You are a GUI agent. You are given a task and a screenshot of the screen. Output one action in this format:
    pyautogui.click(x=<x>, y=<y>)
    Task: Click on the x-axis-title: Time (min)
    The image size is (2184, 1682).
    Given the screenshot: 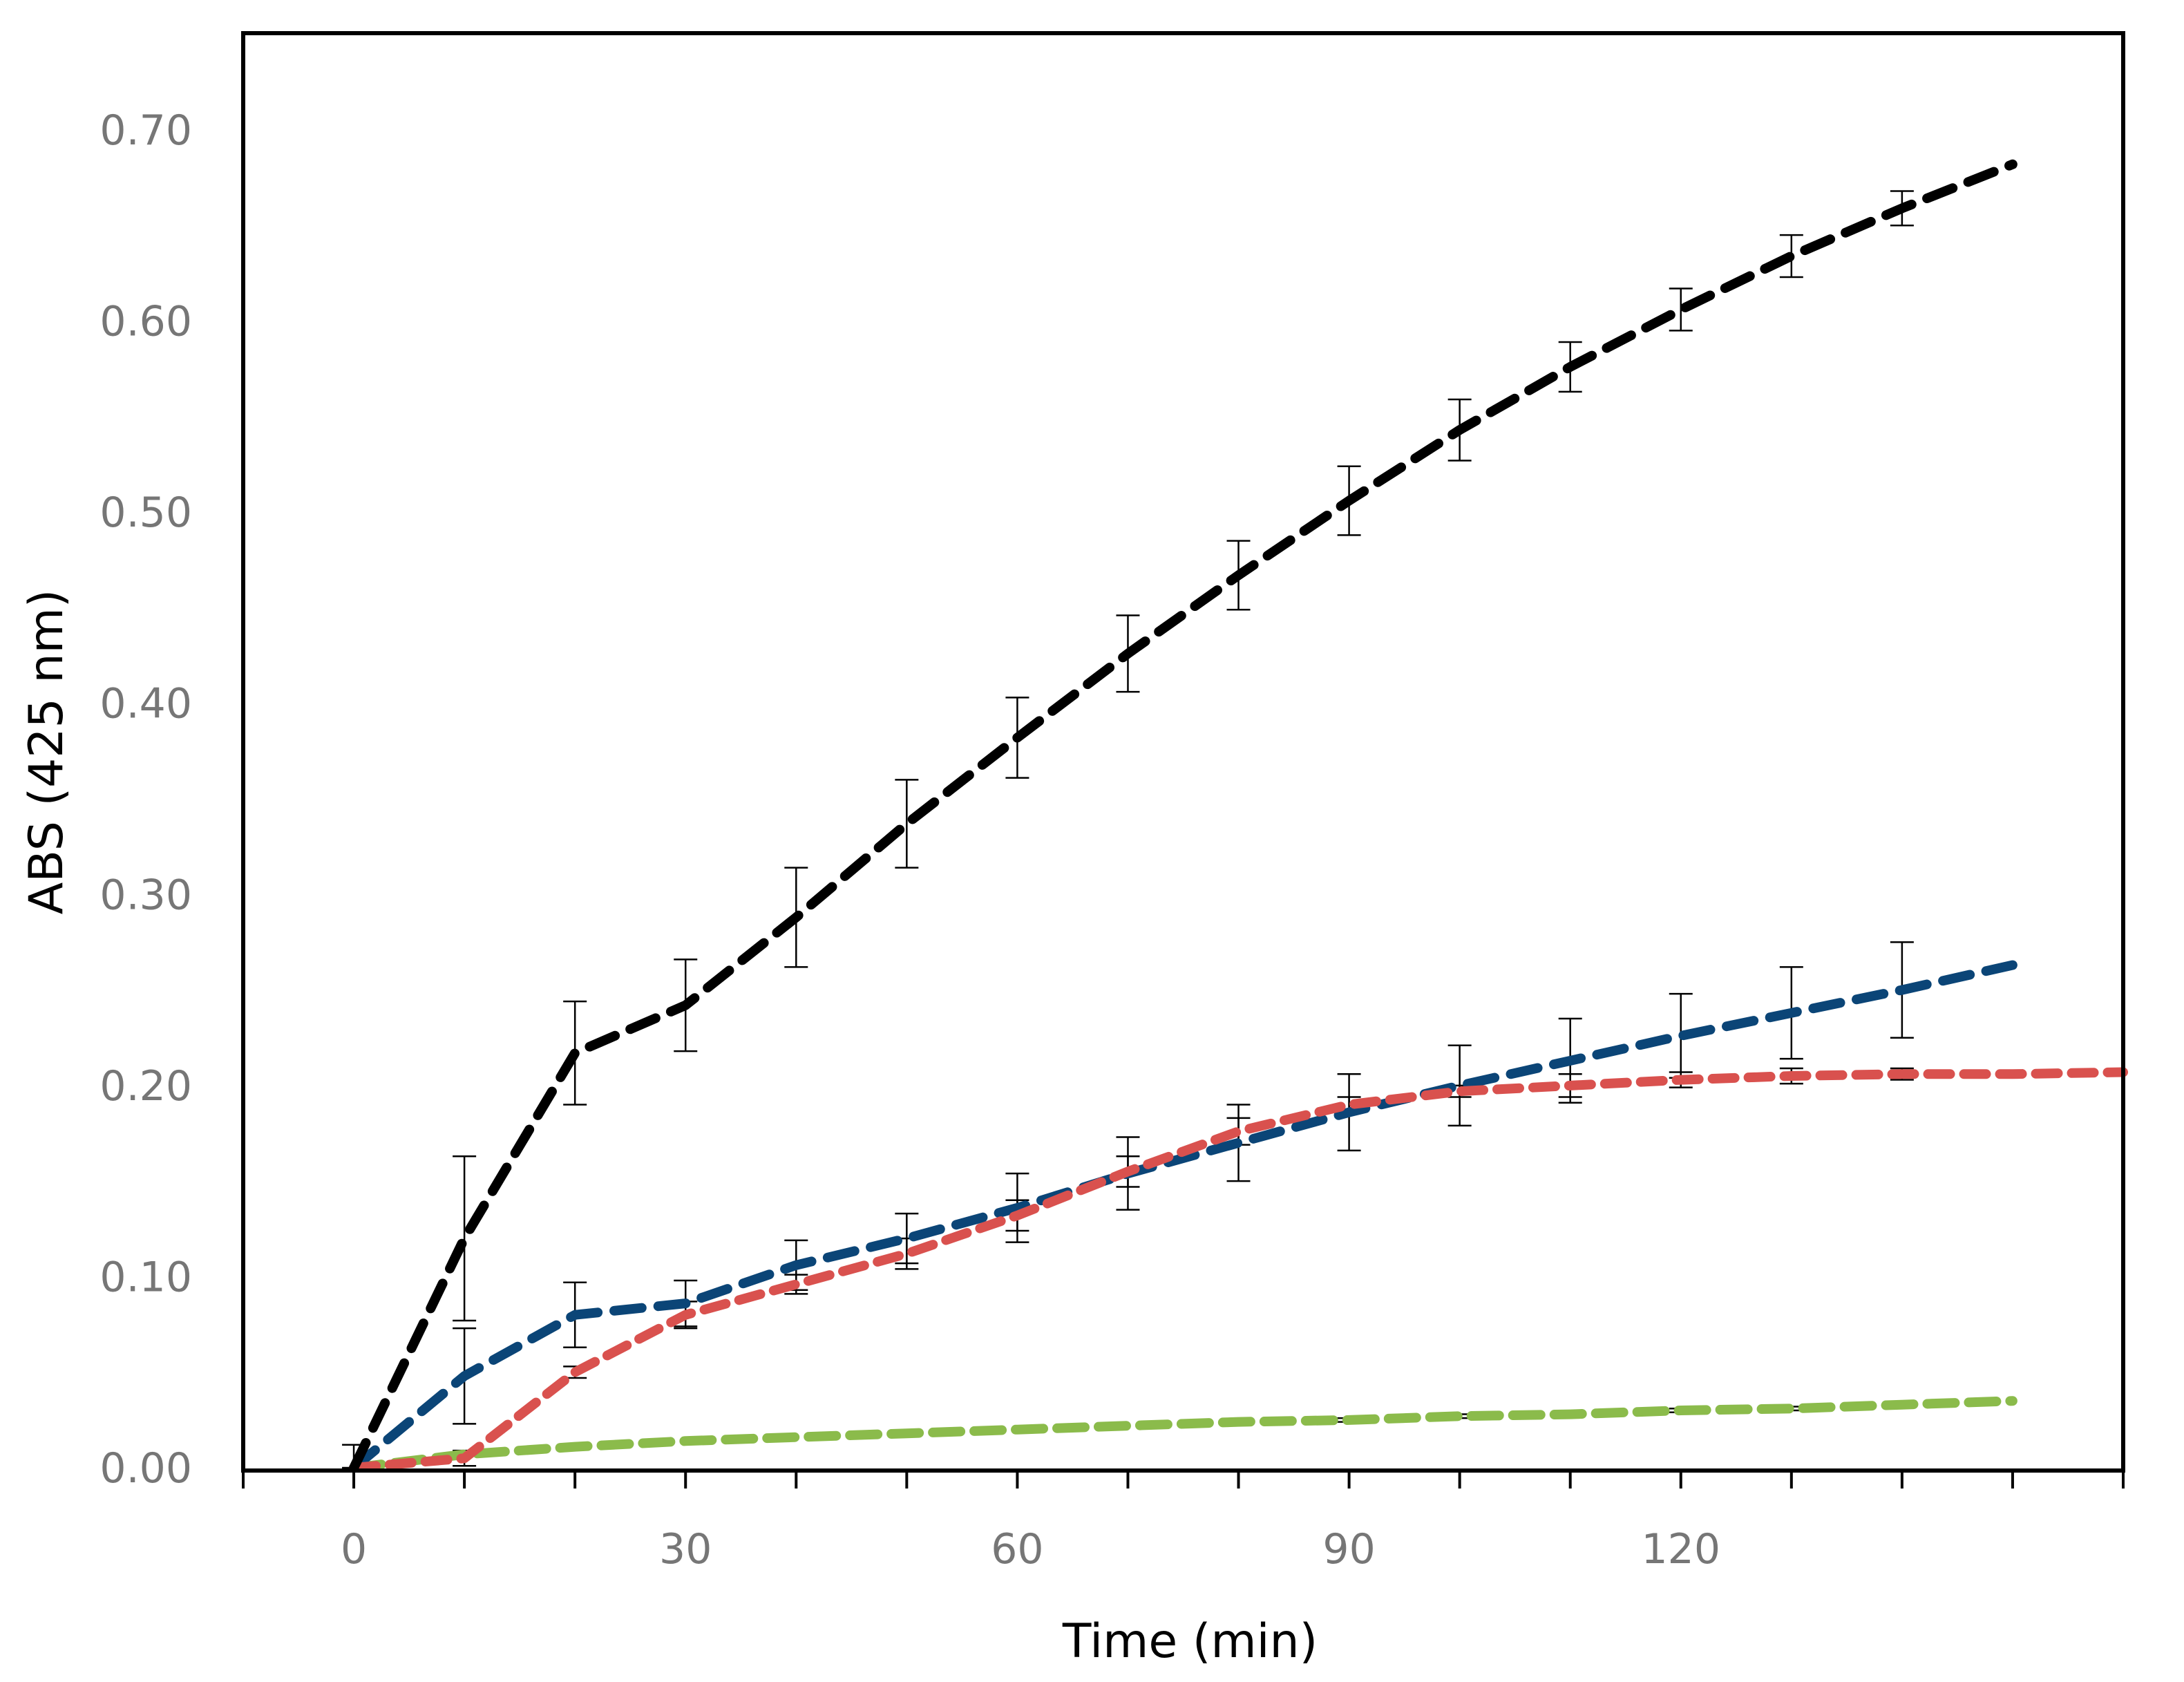 What is the action you would take?
    pyautogui.click(x=1190, y=1641)
    